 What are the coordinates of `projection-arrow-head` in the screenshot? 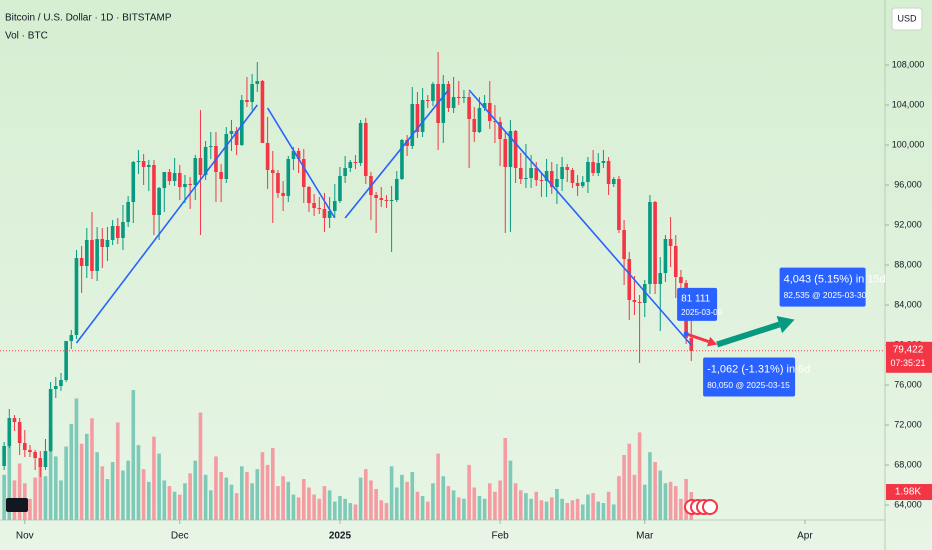 It's located at (785, 324).